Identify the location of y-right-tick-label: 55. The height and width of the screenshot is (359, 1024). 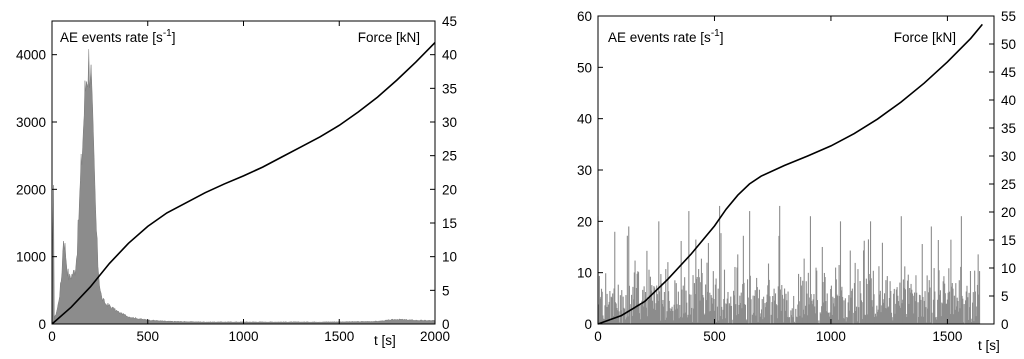
(1008, 16).